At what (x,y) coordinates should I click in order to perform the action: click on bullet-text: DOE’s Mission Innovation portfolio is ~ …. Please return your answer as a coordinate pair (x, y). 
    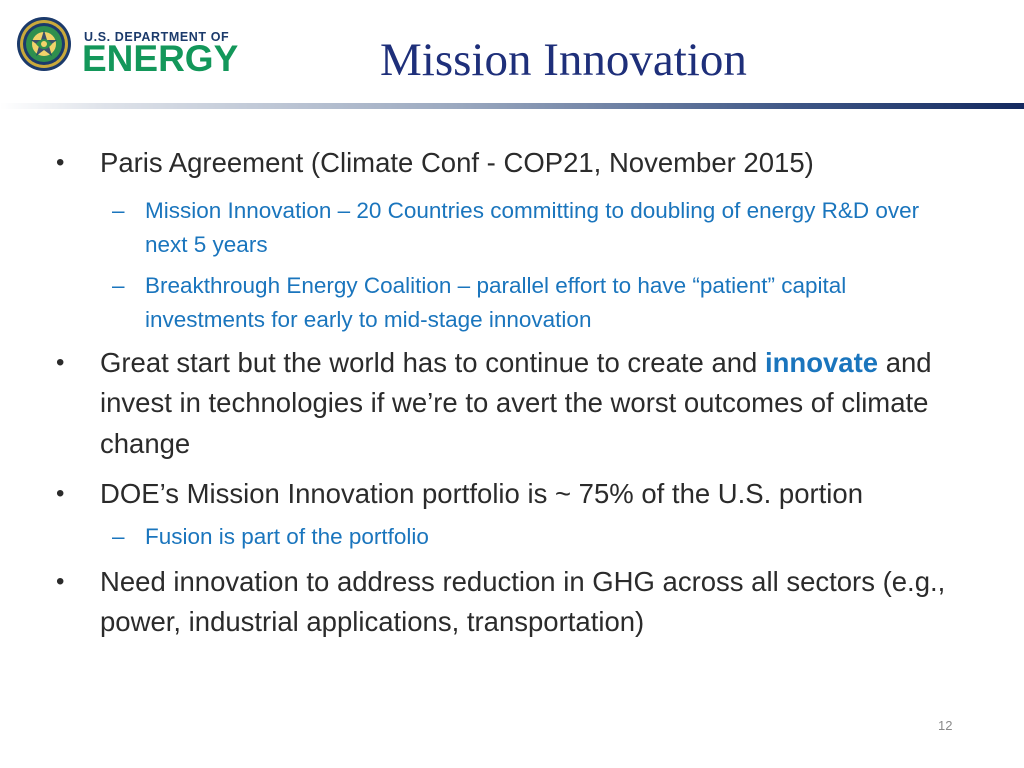
    Looking at the image, I should click on (482, 493).